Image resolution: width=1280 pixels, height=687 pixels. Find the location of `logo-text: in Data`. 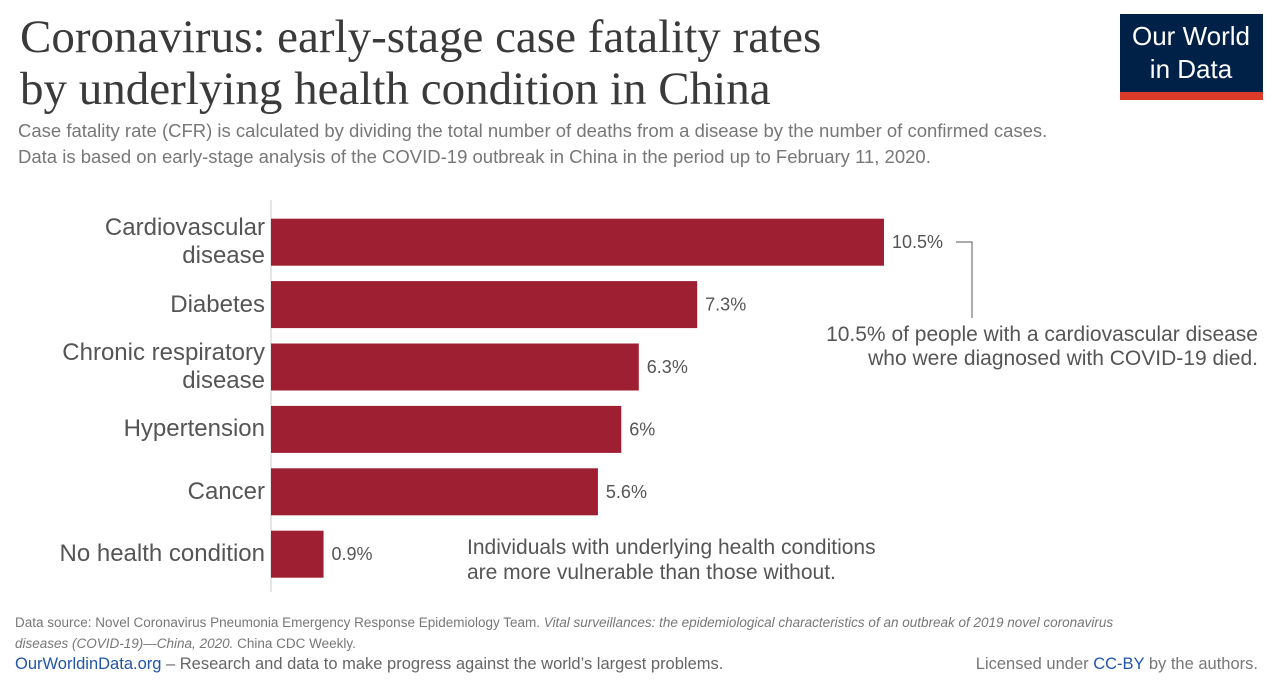

logo-text: in Data is located at coordinates (1191, 69).